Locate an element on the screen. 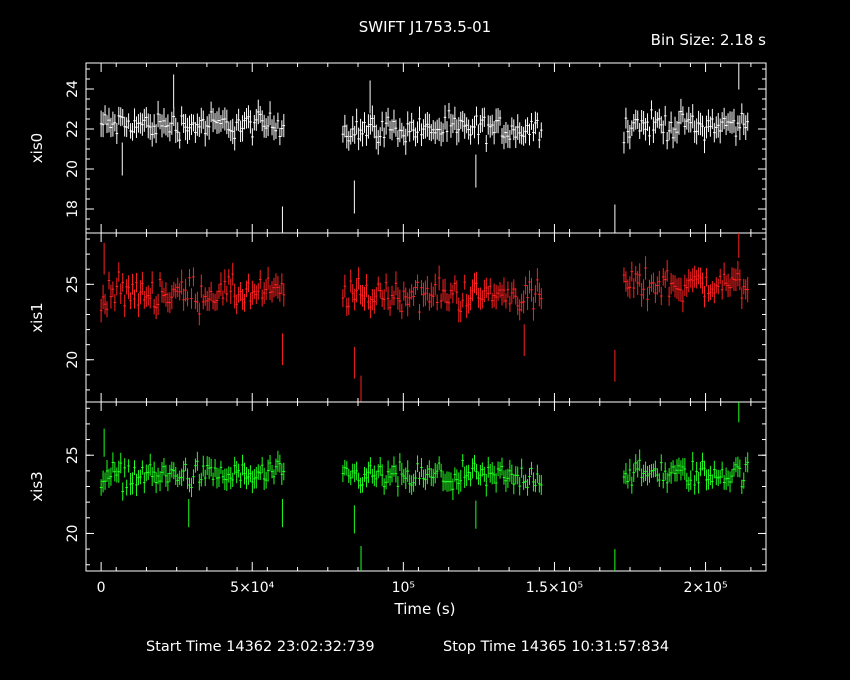  y-tick-label: 25 is located at coordinates (73, 284).